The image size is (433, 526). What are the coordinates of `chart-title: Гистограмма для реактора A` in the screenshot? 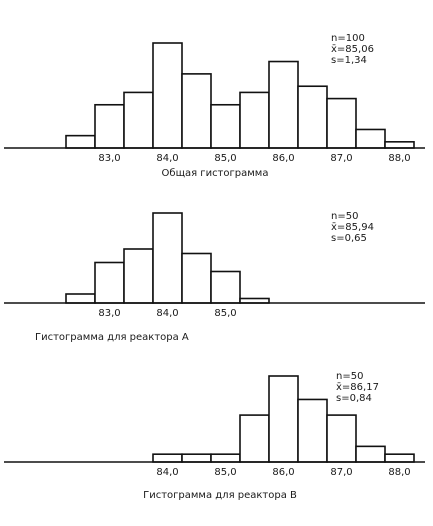 It's located at (112, 337).